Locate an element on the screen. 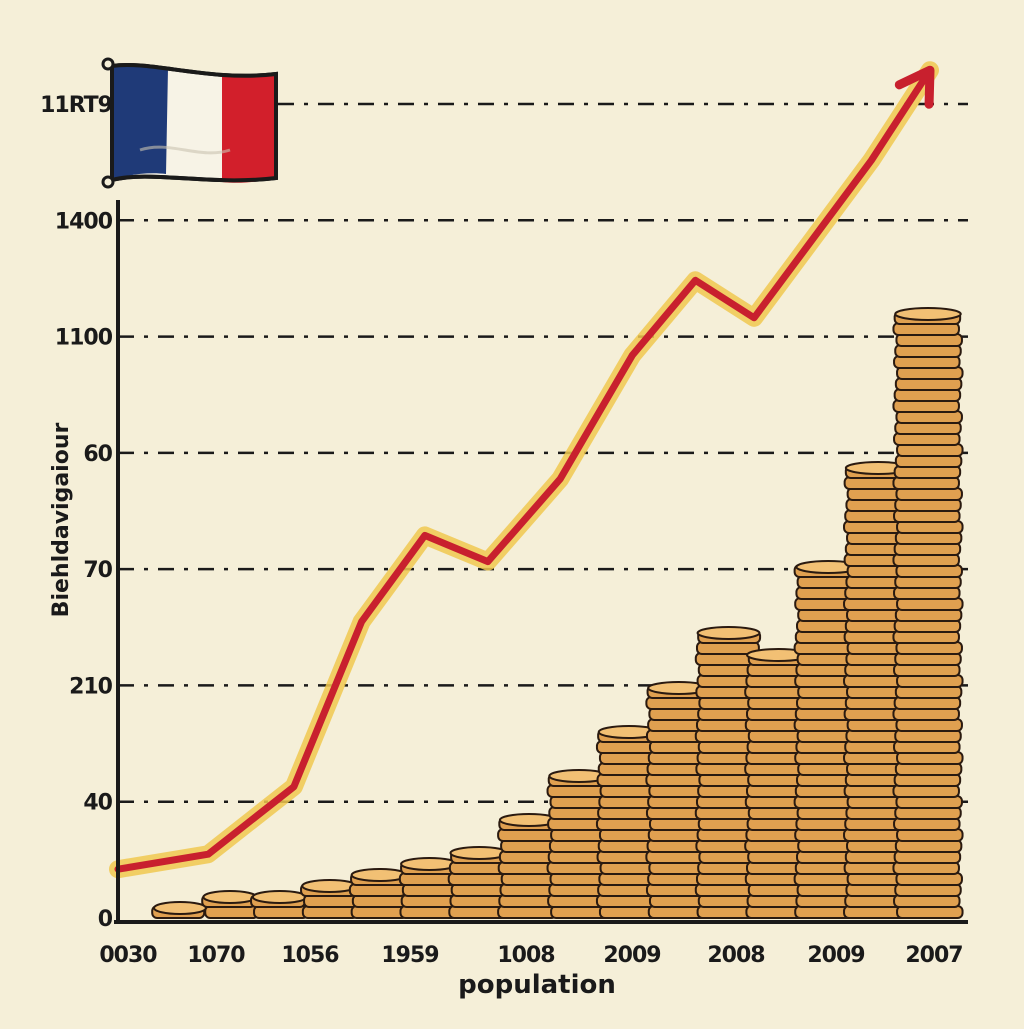 This screenshot has width=1024, height=1029. y-tick-label: 40 is located at coordinates (97, 803).